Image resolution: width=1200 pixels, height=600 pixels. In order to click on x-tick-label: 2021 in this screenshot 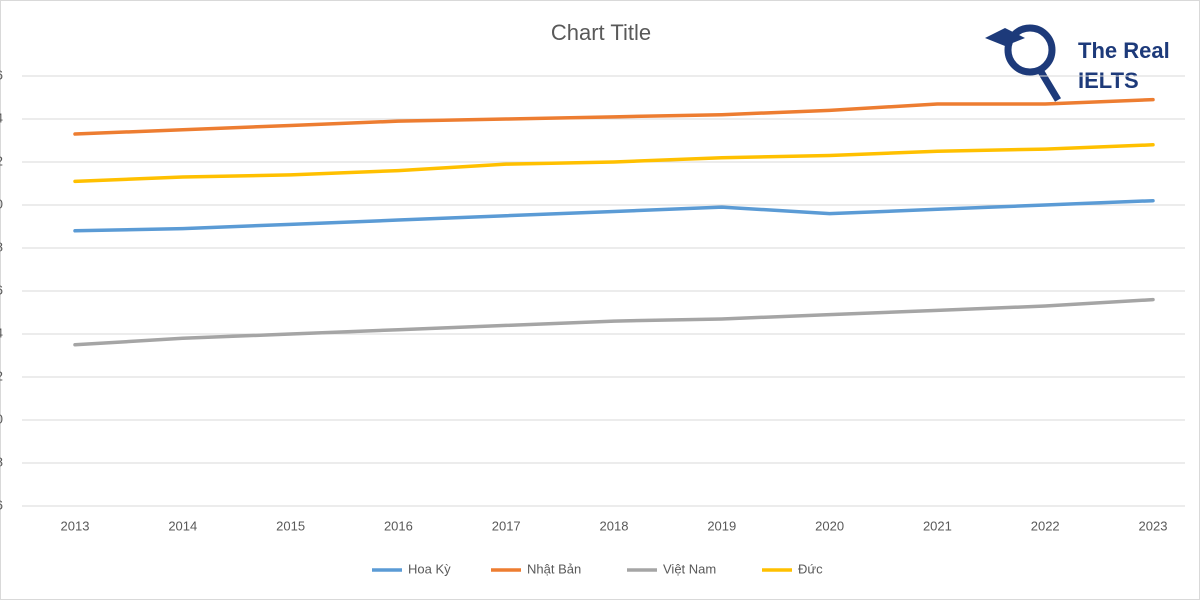, I will do `click(937, 525)`.